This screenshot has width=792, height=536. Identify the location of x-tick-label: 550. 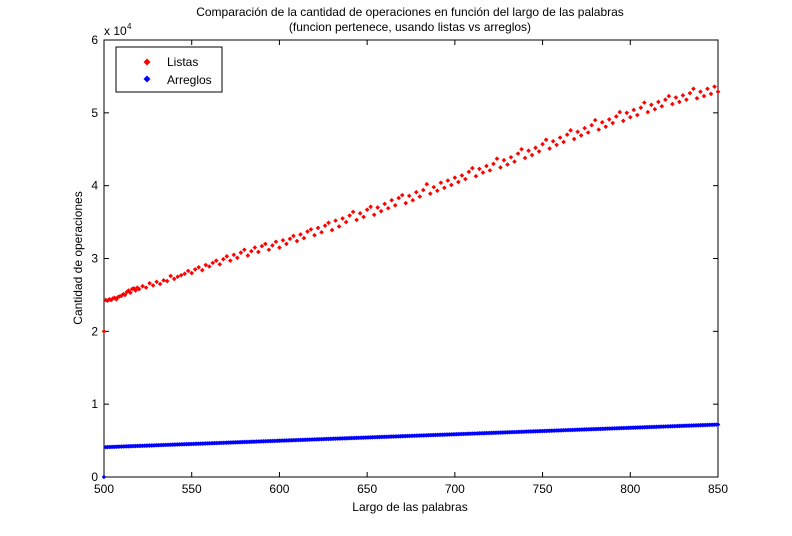
(192, 489).